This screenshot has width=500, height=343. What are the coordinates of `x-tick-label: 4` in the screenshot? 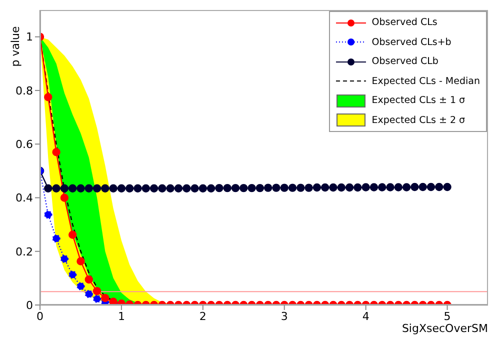 It's located at (366, 316).